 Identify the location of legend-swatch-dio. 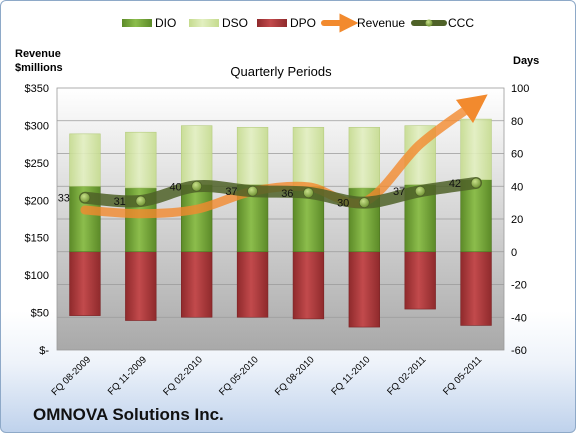
(137, 23).